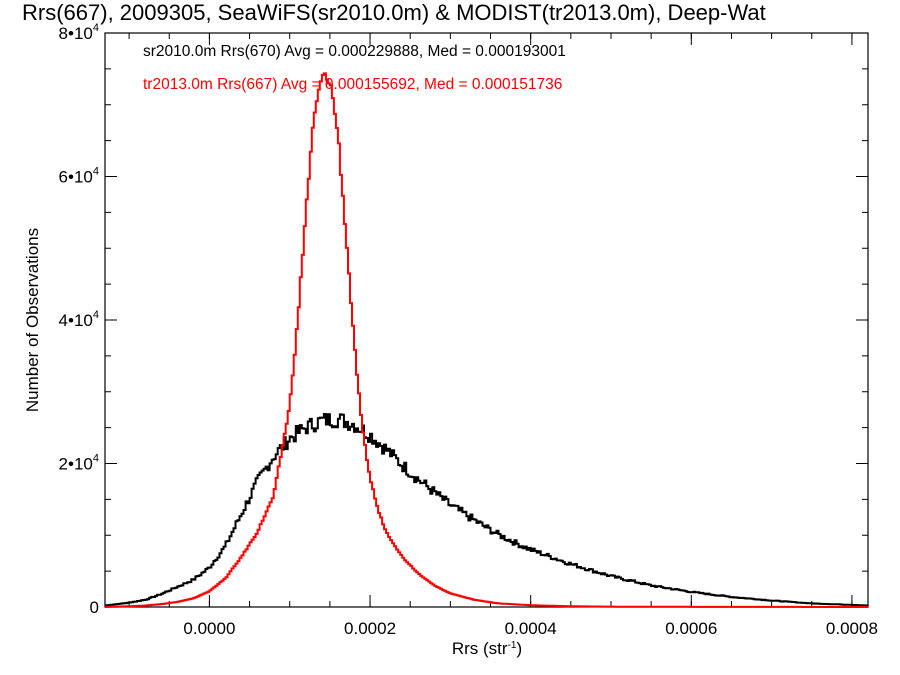  Describe the element at coordinates (79, 319) in the screenshot. I see `y-tick-label: 4•104` at that location.